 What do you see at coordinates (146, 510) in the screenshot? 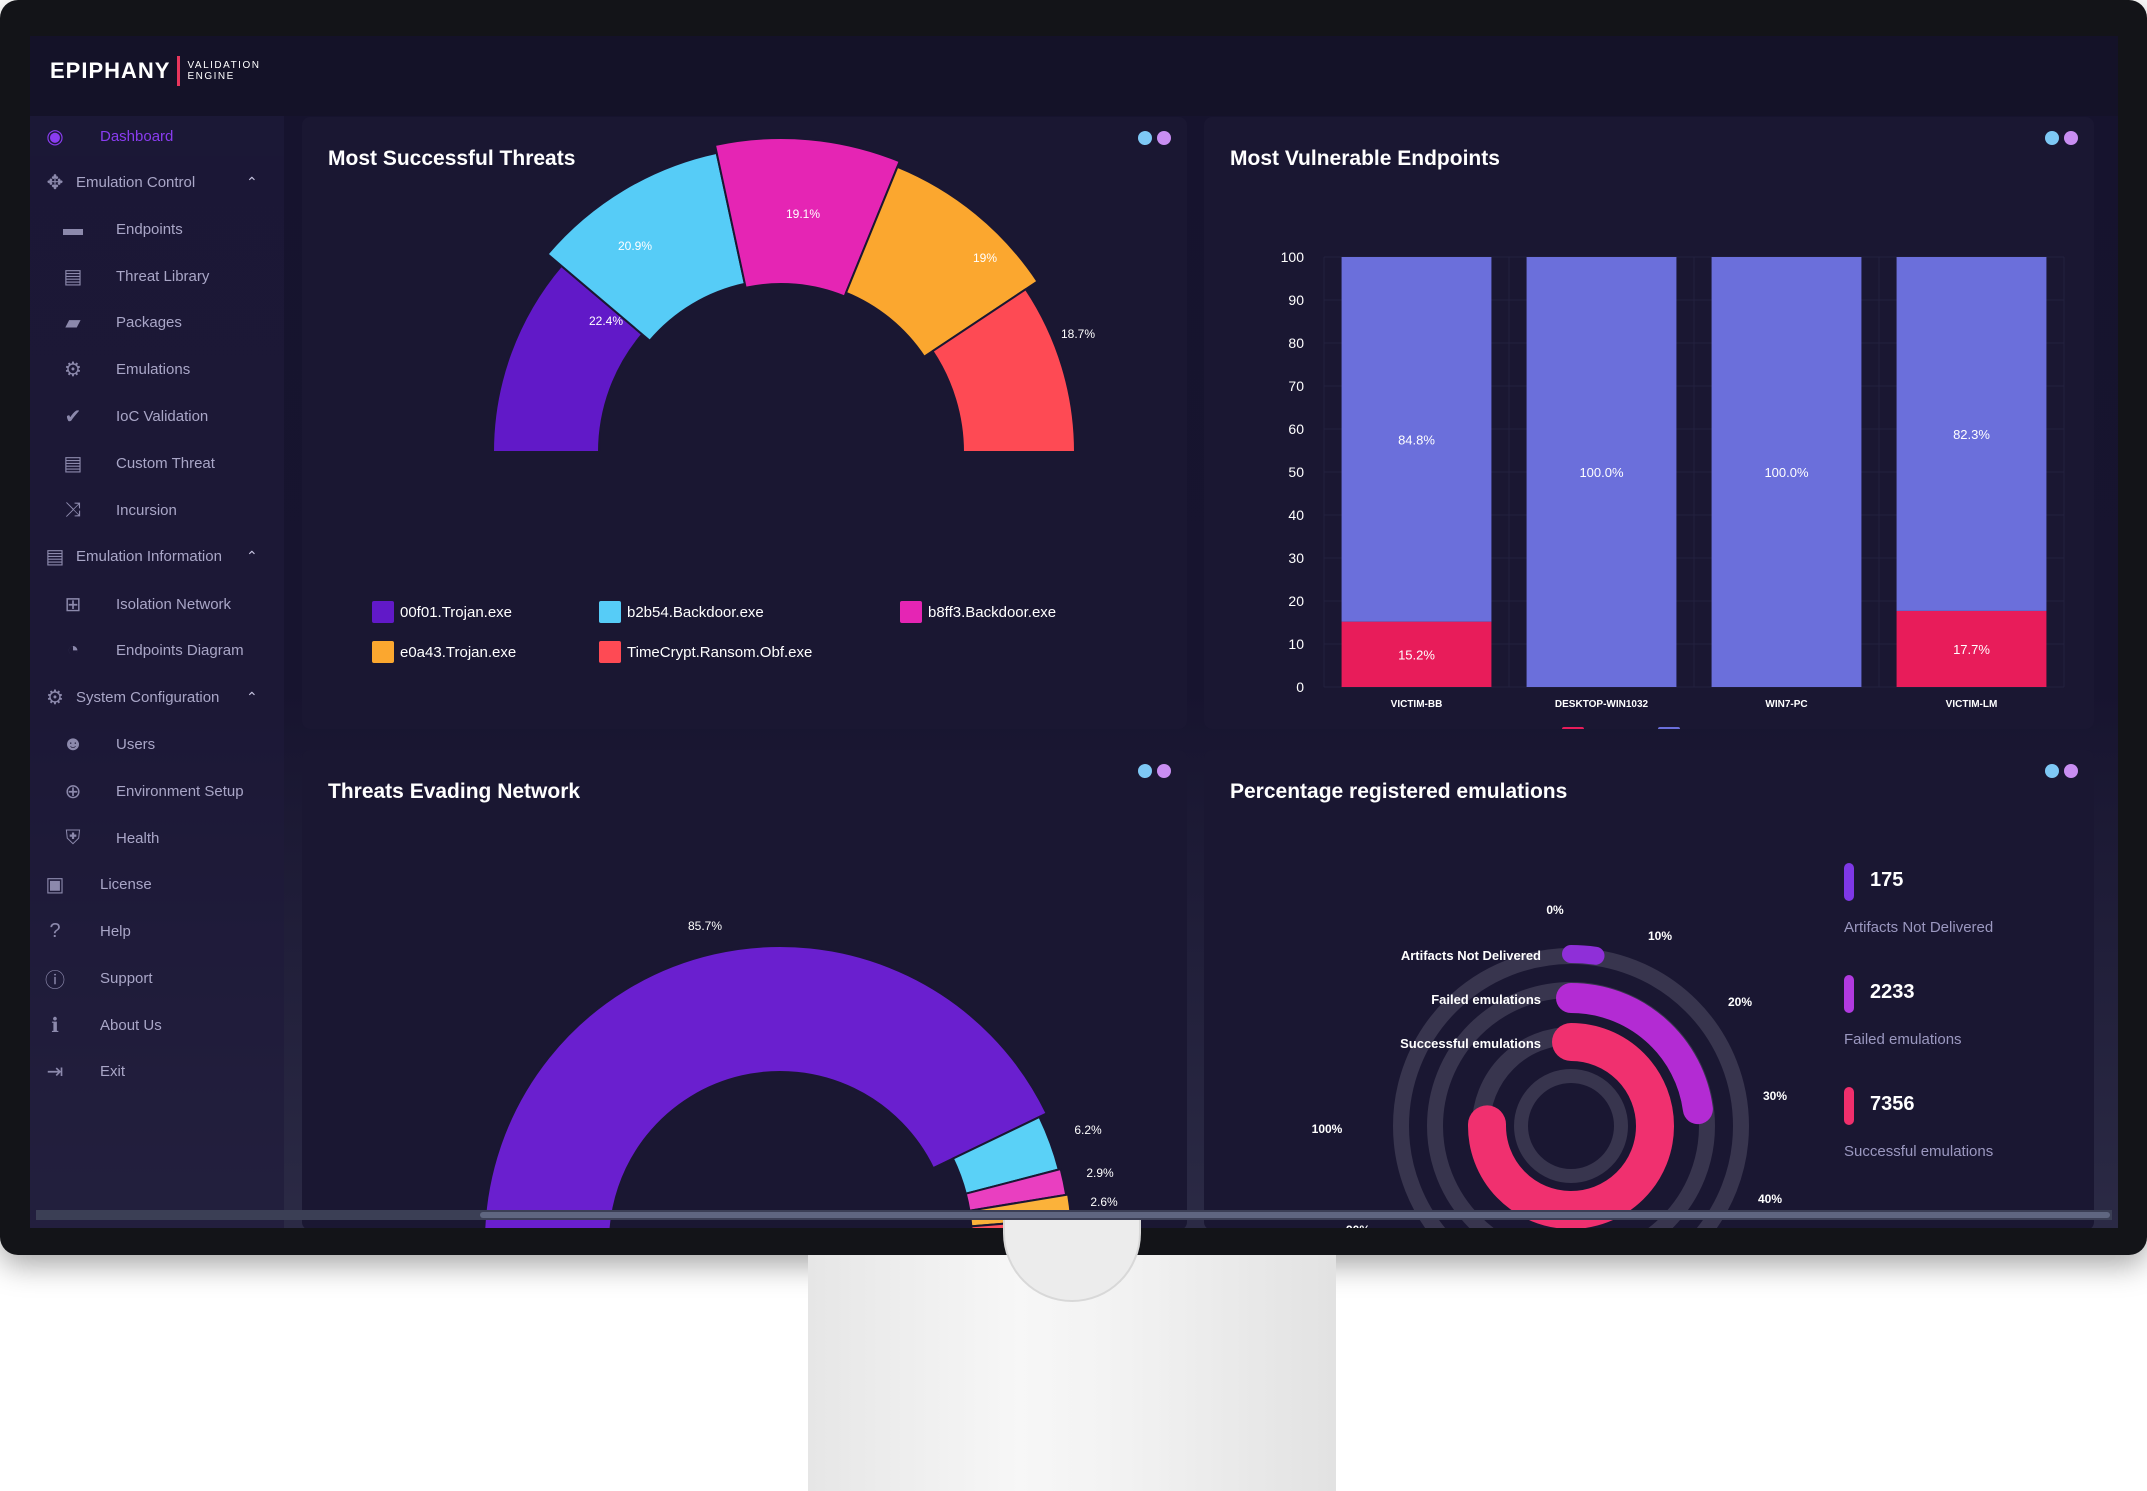
I see `sidebar-item-label: Incursion` at bounding box center [146, 510].